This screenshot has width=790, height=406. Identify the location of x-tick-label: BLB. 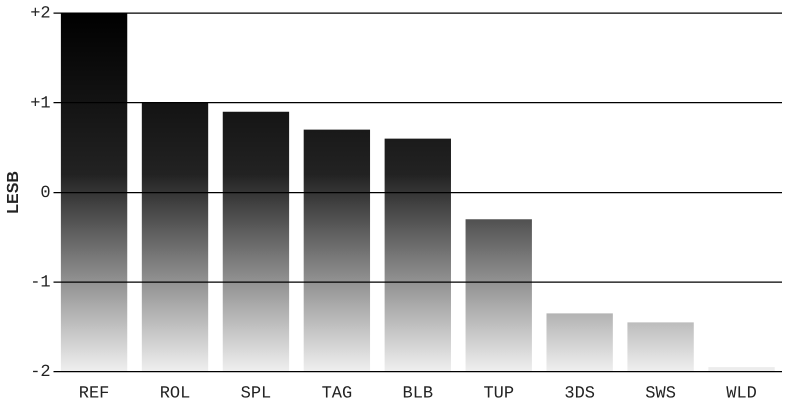
(418, 394).